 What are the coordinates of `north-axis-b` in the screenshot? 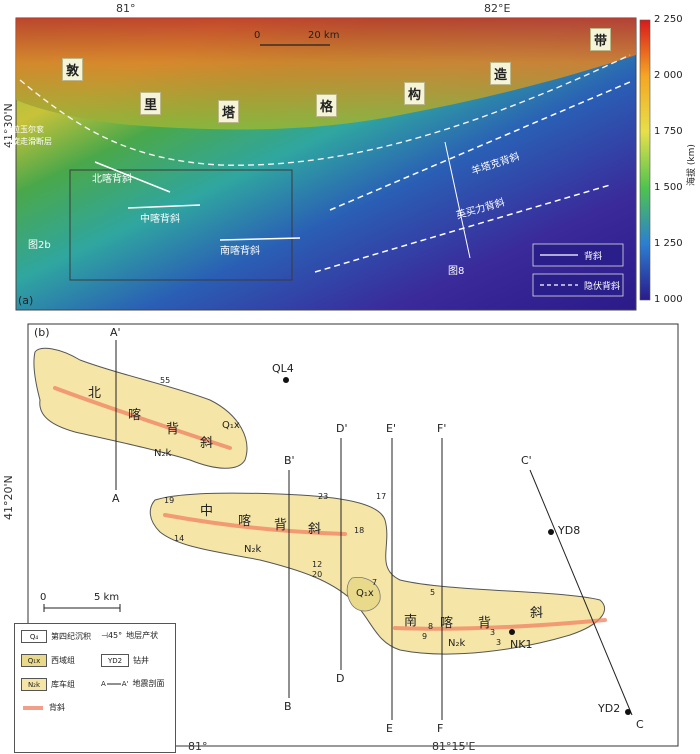 It's located at (142, 418).